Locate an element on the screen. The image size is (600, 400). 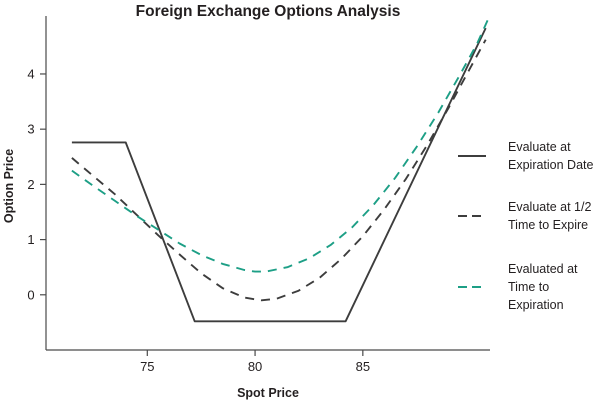
y-axis-title: Option Price is located at coordinates (9, 186).